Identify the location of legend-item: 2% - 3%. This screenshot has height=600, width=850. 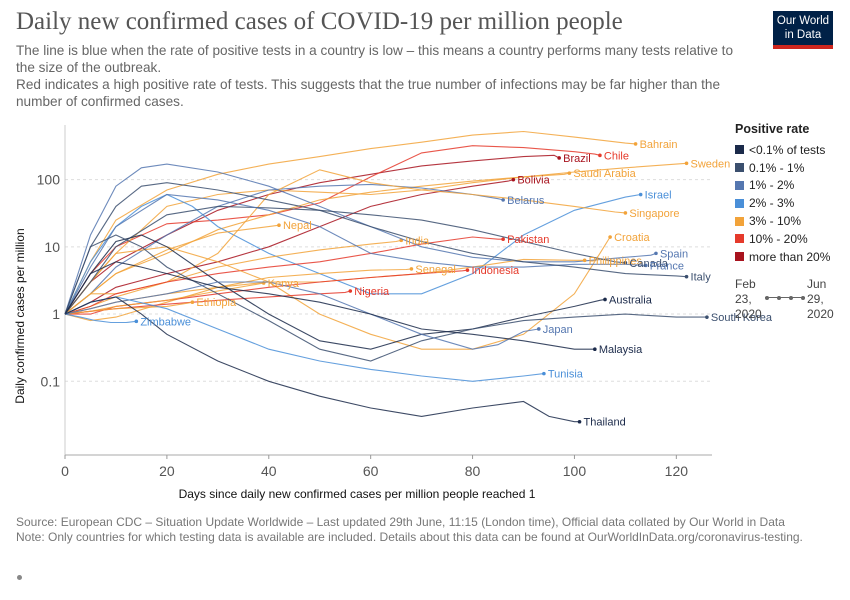
(790, 203).